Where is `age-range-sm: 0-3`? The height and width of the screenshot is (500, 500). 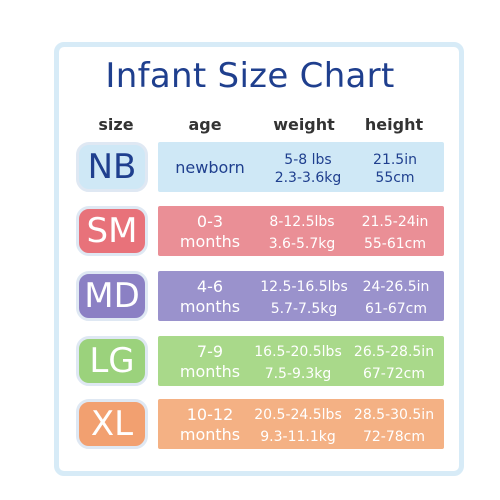
age-range-sm: 0-3 is located at coordinates (210, 221).